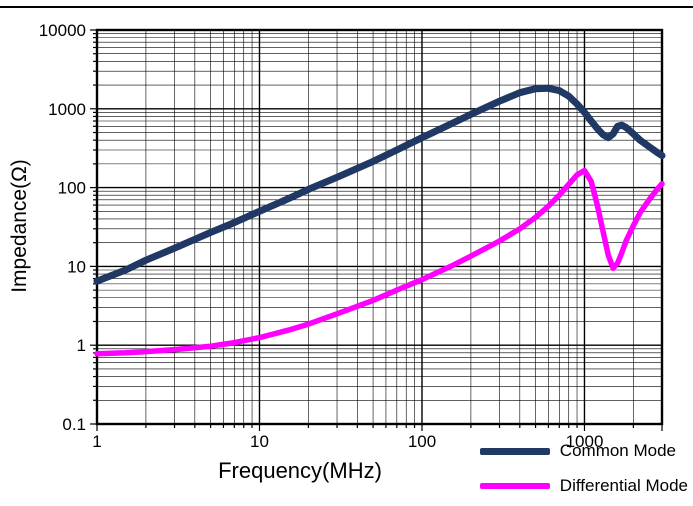  What do you see at coordinates (74, 424) in the screenshot?
I see `y-tick-label: 0.1` at bounding box center [74, 424].